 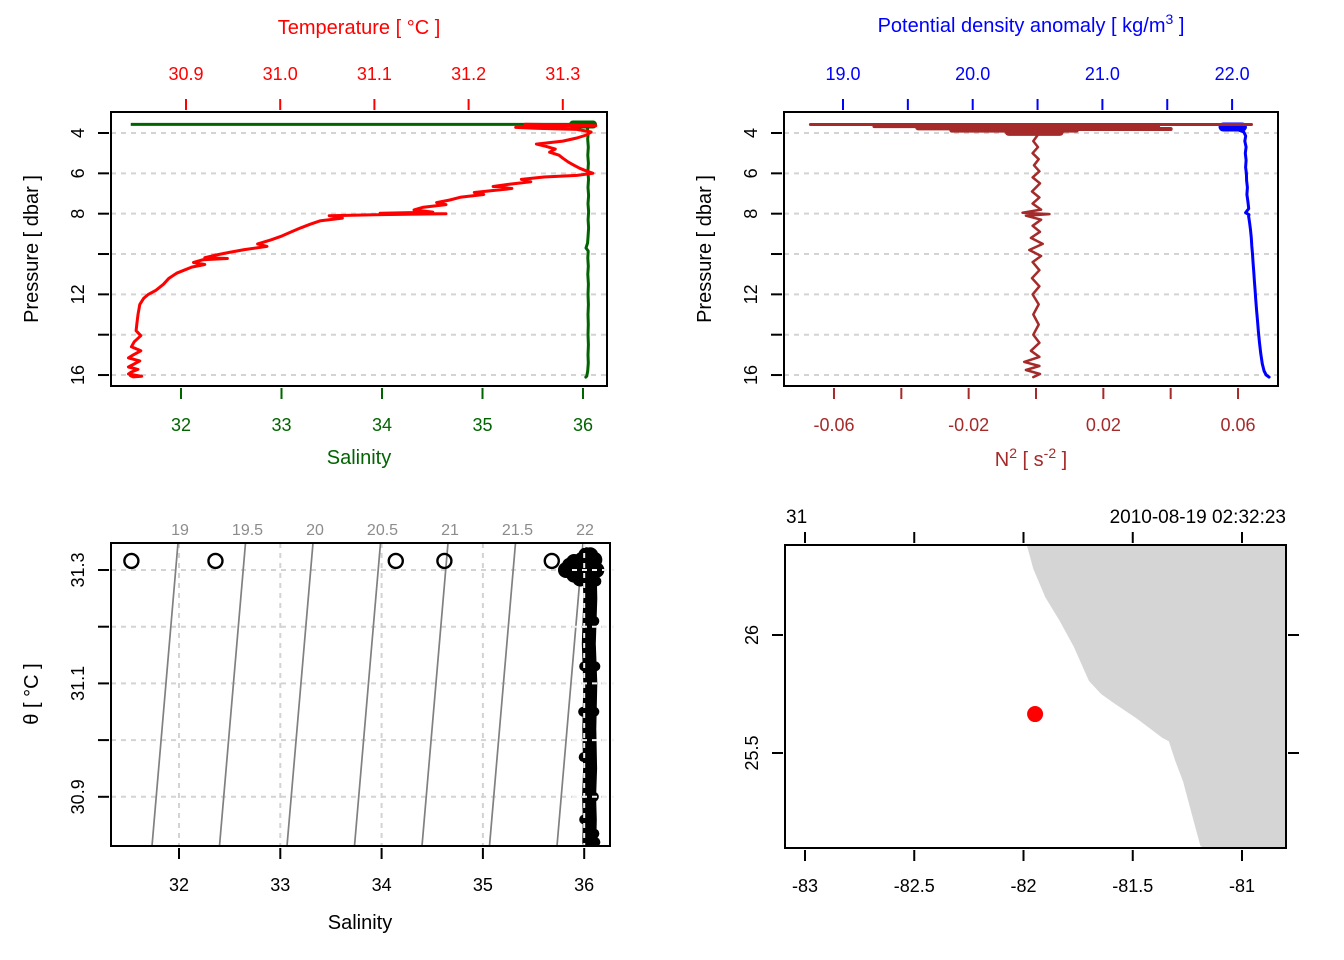 What do you see at coordinates (1031, 24) in the screenshot?
I see `density-axis-title: Potential density anomaly [ kg/m3 ]` at bounding box center [1031, 24].